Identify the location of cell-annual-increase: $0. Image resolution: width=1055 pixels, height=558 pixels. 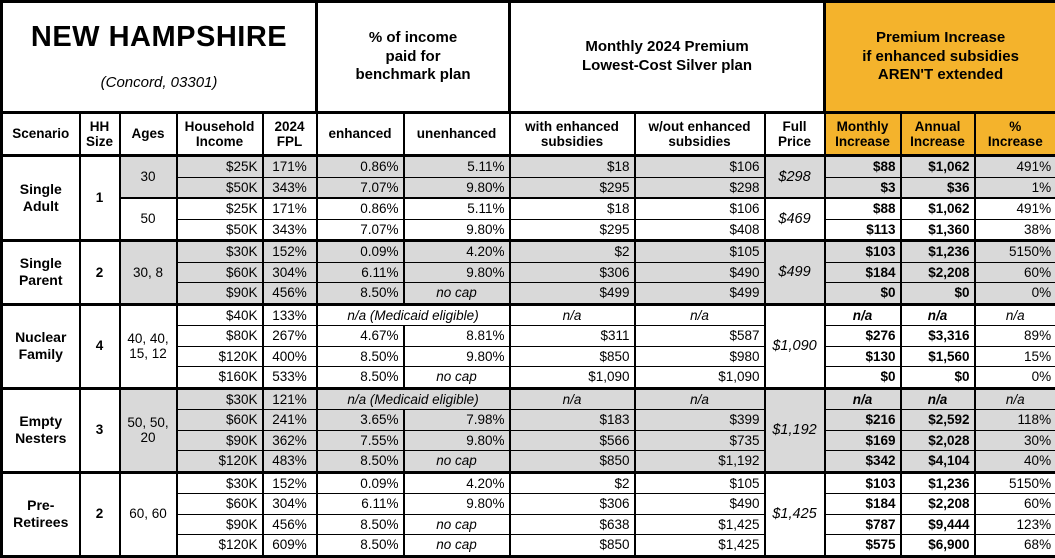
(938, 294).